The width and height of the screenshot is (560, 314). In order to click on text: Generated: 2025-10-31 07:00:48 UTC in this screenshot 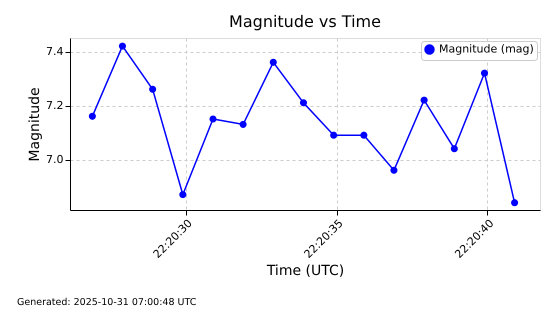, I will do `click(107, 302)`.